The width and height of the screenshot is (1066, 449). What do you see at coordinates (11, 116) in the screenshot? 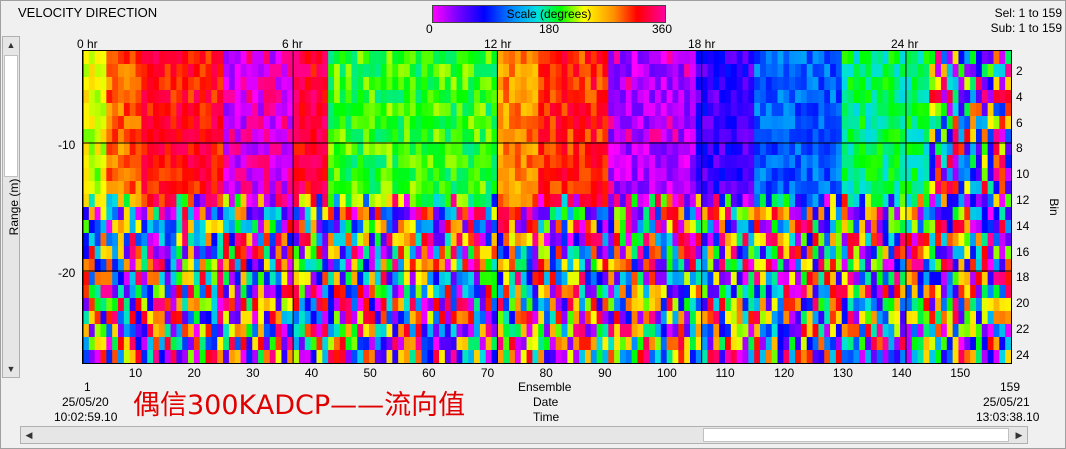
I see `vertical-scroll-thumb` at bounding box center [11, 116].